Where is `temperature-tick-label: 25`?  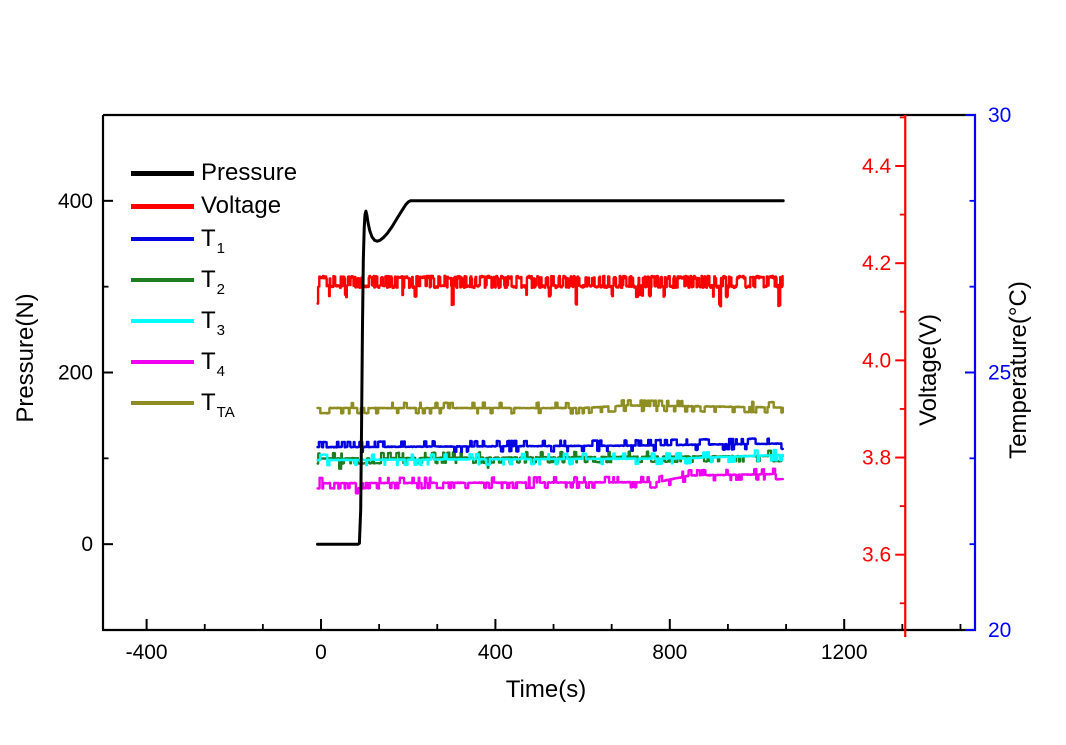
temperature-tick-label: 25 is located at coordinates (999, 373).